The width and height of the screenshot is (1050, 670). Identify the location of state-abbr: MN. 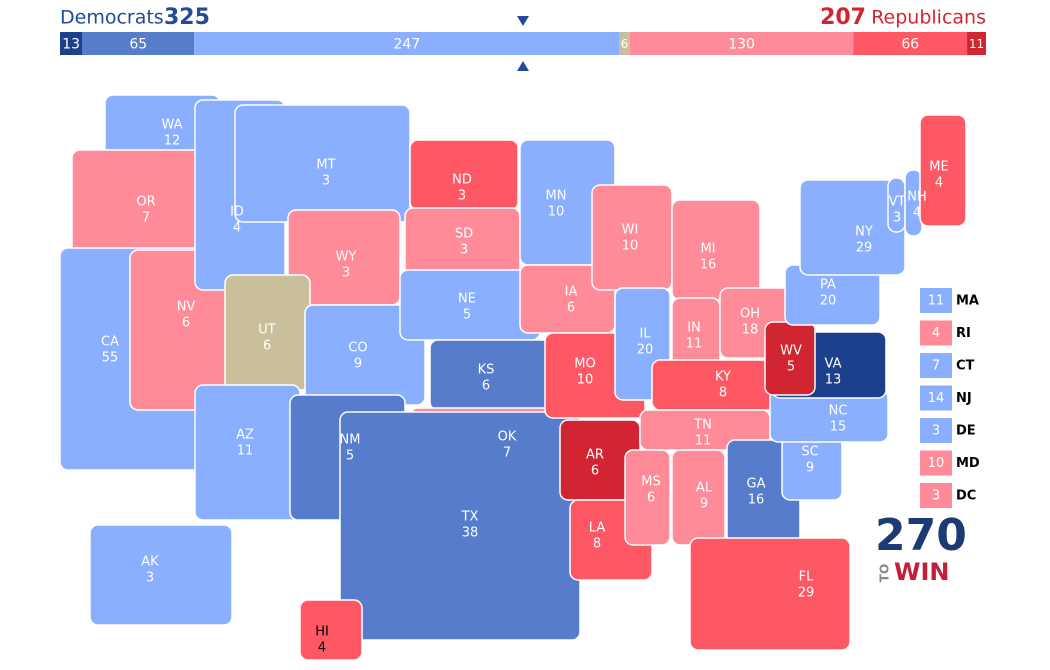
(556, 196).